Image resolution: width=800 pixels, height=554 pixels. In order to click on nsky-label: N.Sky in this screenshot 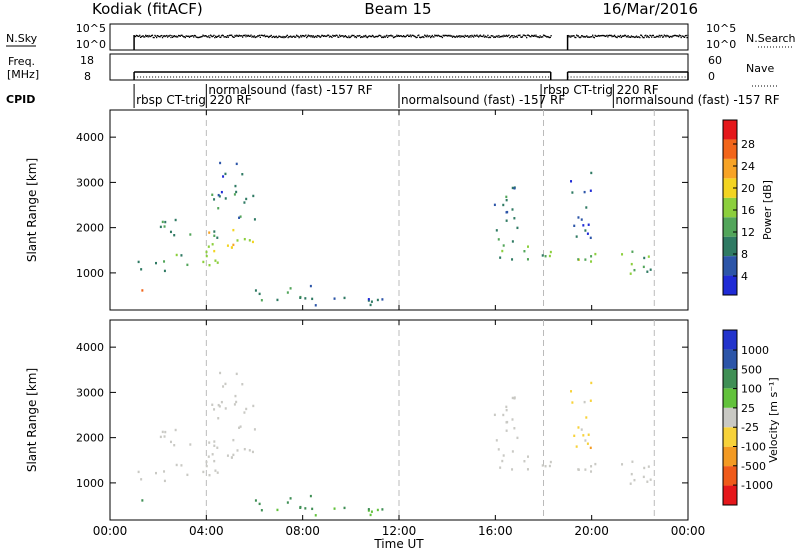, I will do `click(22, 38)`.